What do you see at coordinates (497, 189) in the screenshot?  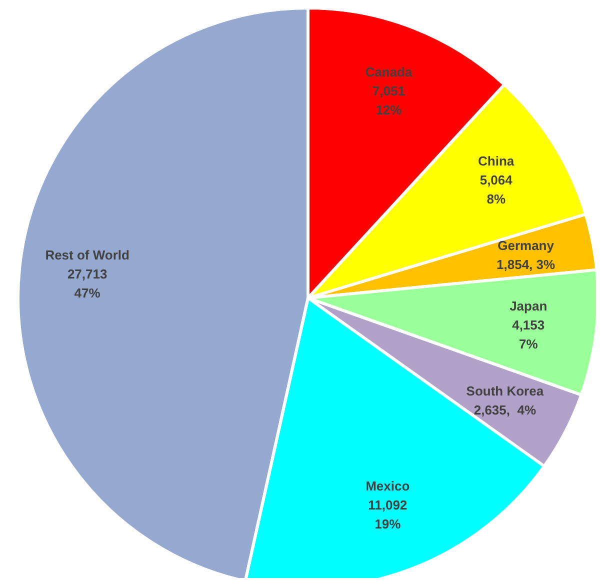 I see `data-label: 5,064 8%` at bounding box center [497, 189].